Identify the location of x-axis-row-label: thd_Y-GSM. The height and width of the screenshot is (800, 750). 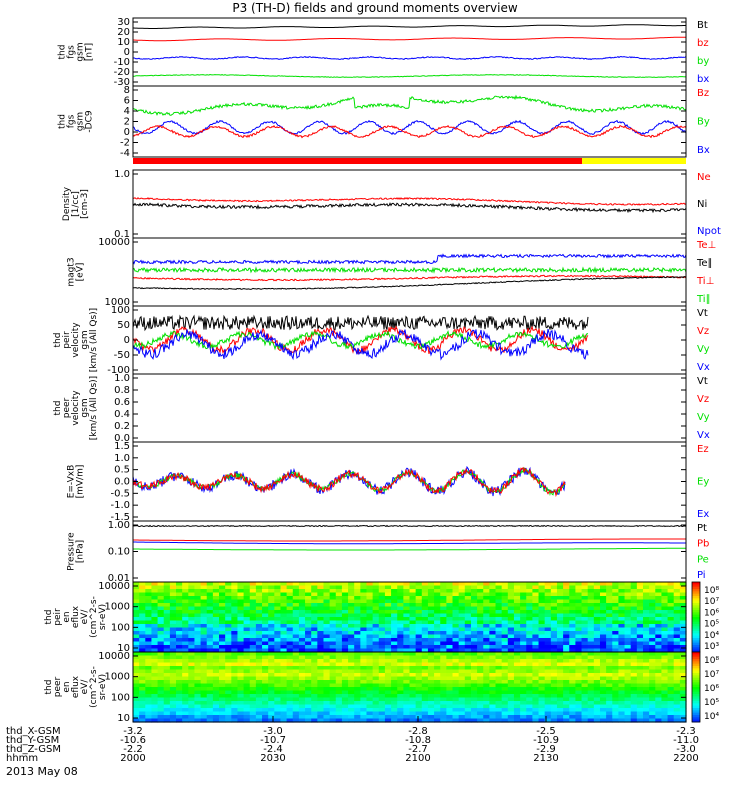
(32, 740).